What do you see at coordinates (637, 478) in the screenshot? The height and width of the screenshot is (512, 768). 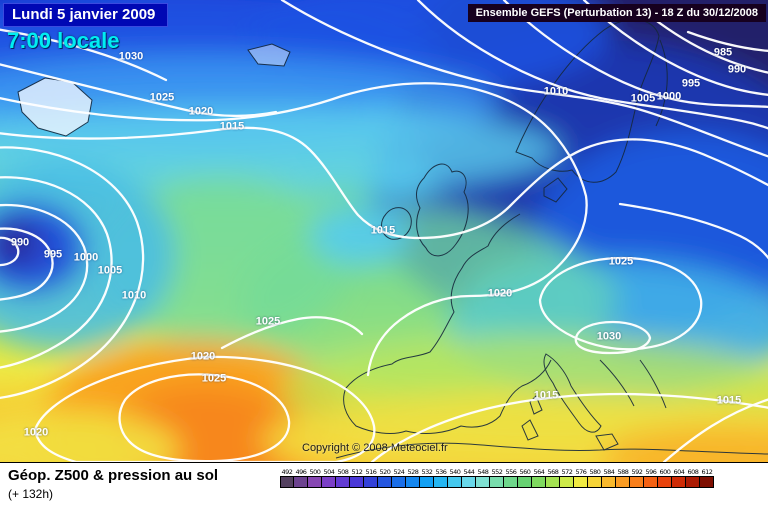 I see `colorbar-cell: 592` at bounding box center [637, 478].